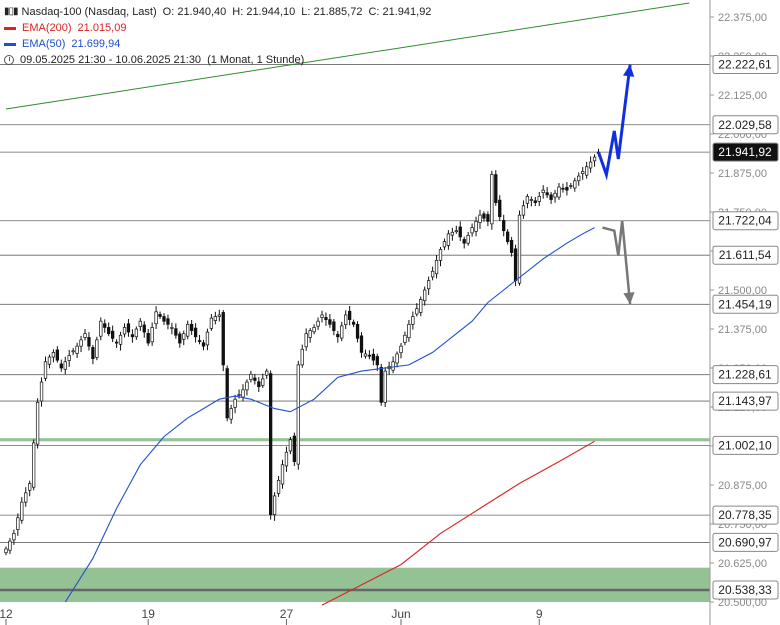 The width and height of the screenshot is (780, 625). Describe the element at coordinates (617, 262) in the screenshot. I see `projection-down-arrow` at that location.